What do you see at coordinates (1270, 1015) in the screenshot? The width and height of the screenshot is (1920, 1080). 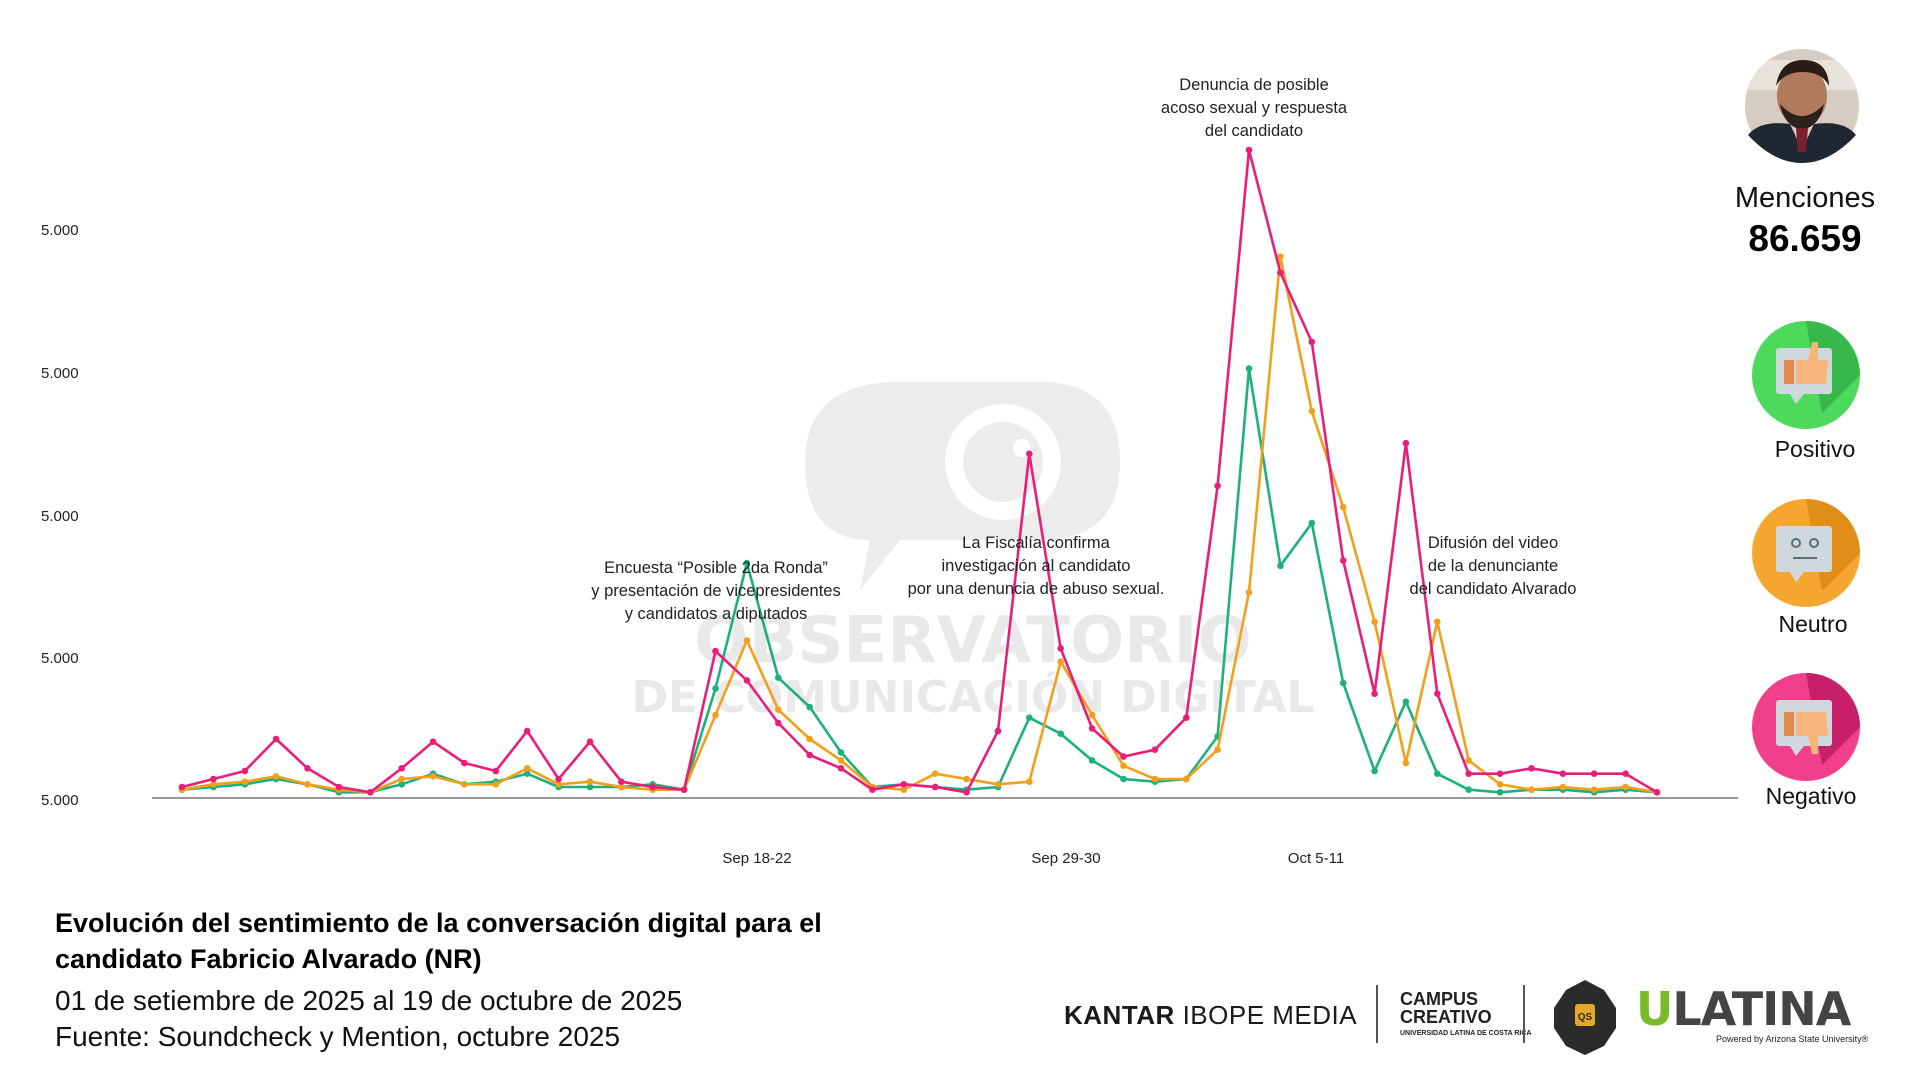 I see `kantar-rest: IBOPE MEDIA` at bounding box center [1270, 1015].